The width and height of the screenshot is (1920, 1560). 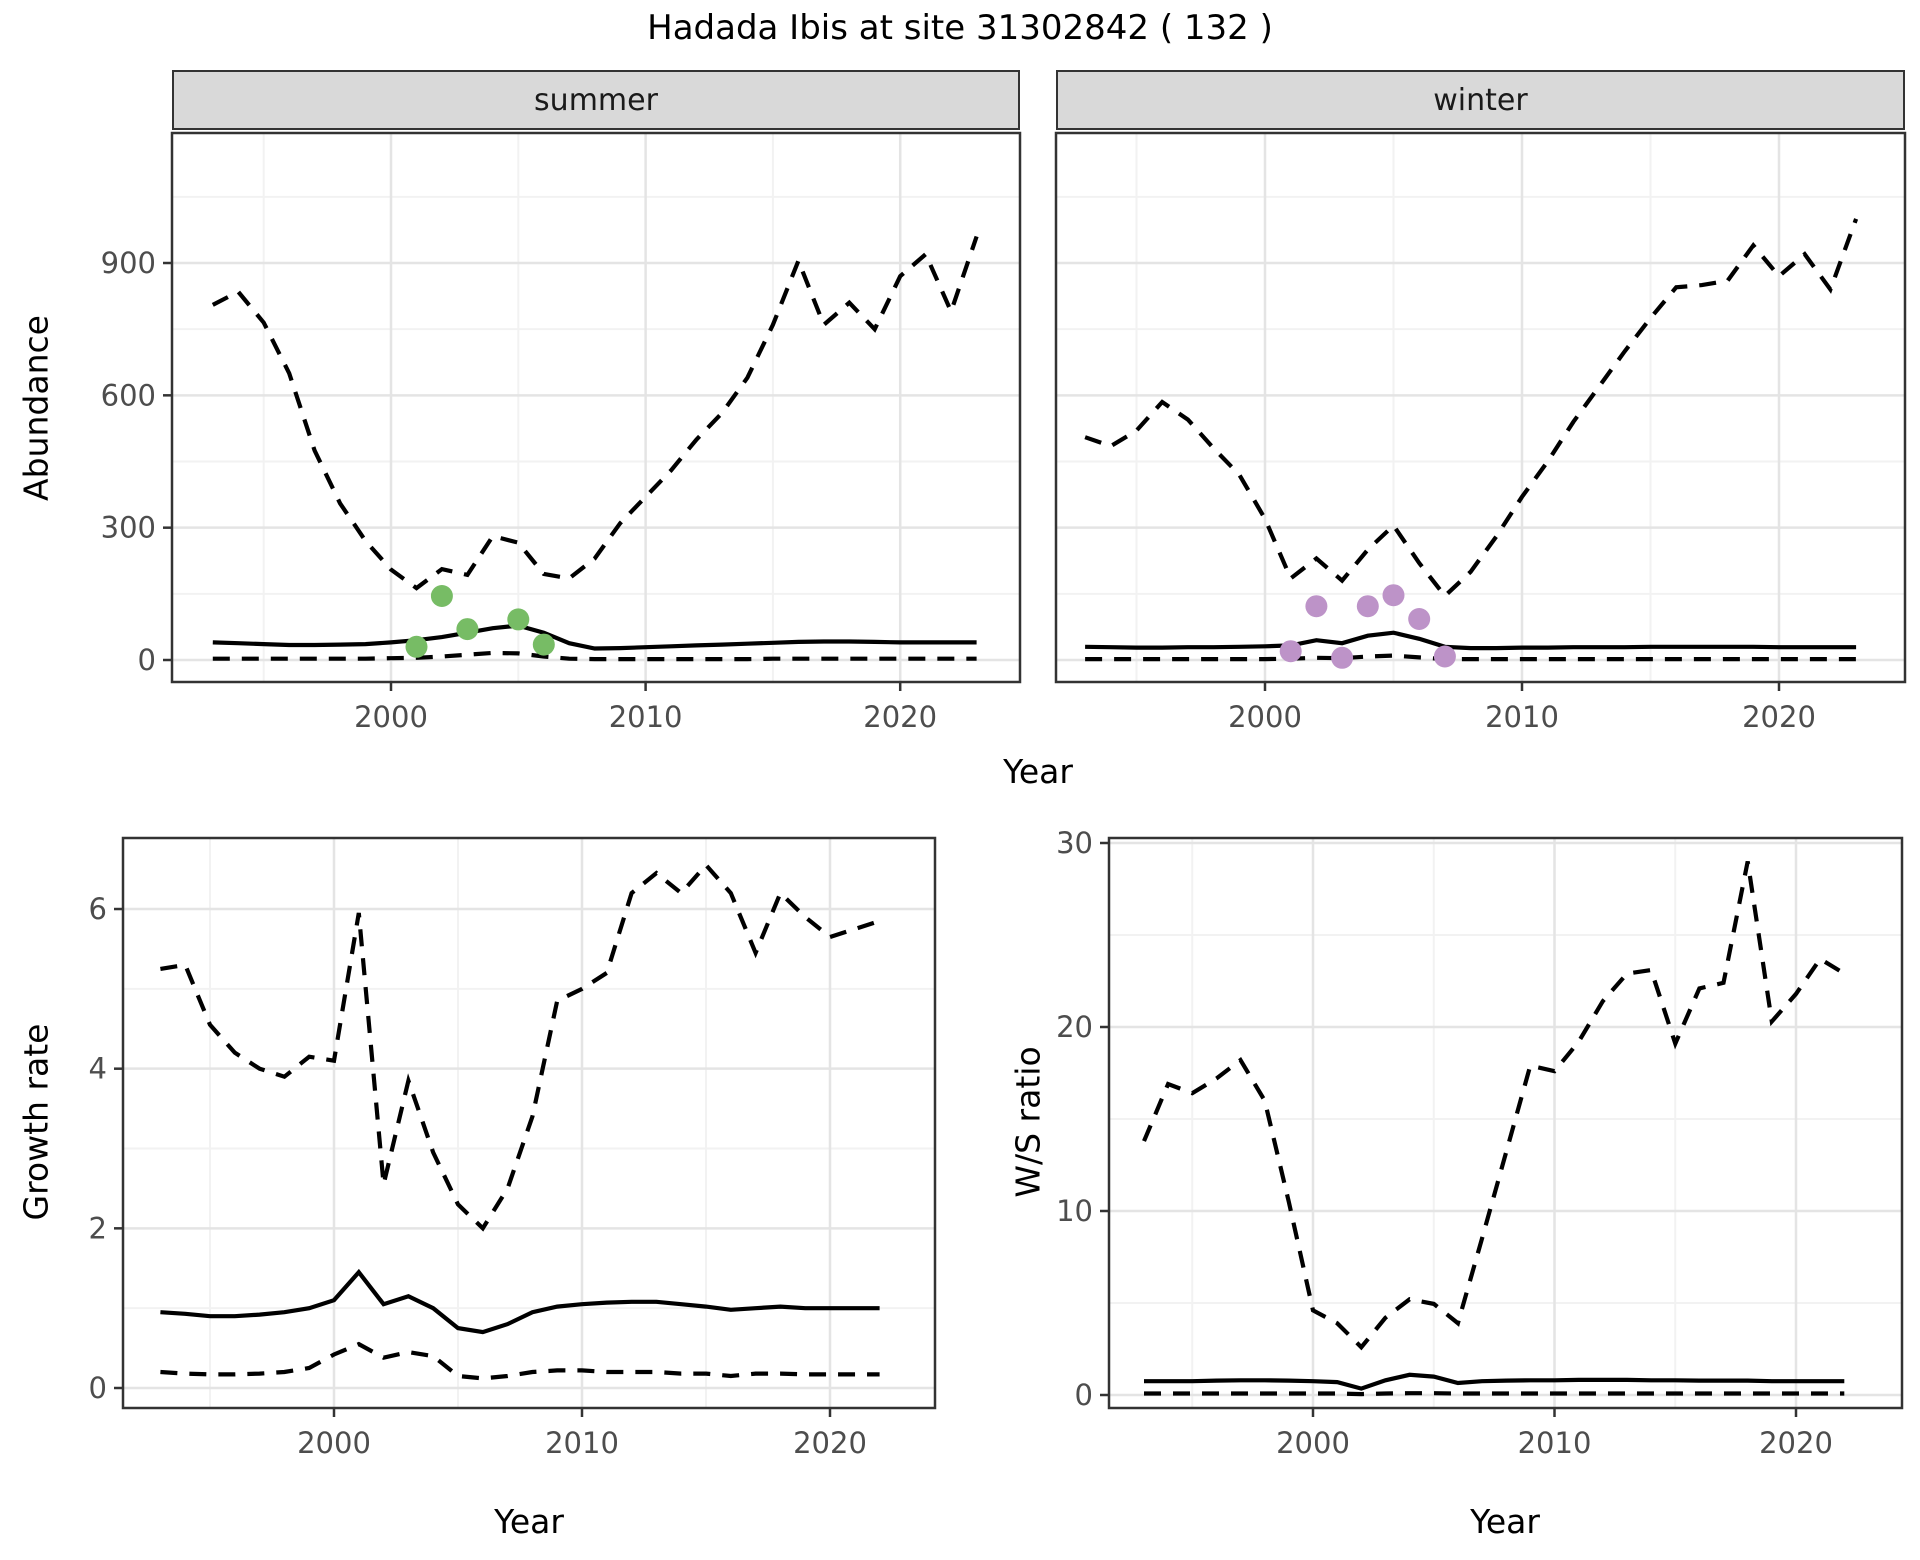 What do you see at coordinates (960, 28) in the screenshot?
I see `plot-title: Hadada Ibis at site 31302842 ( 132 )` at bounding box center [960, 28].